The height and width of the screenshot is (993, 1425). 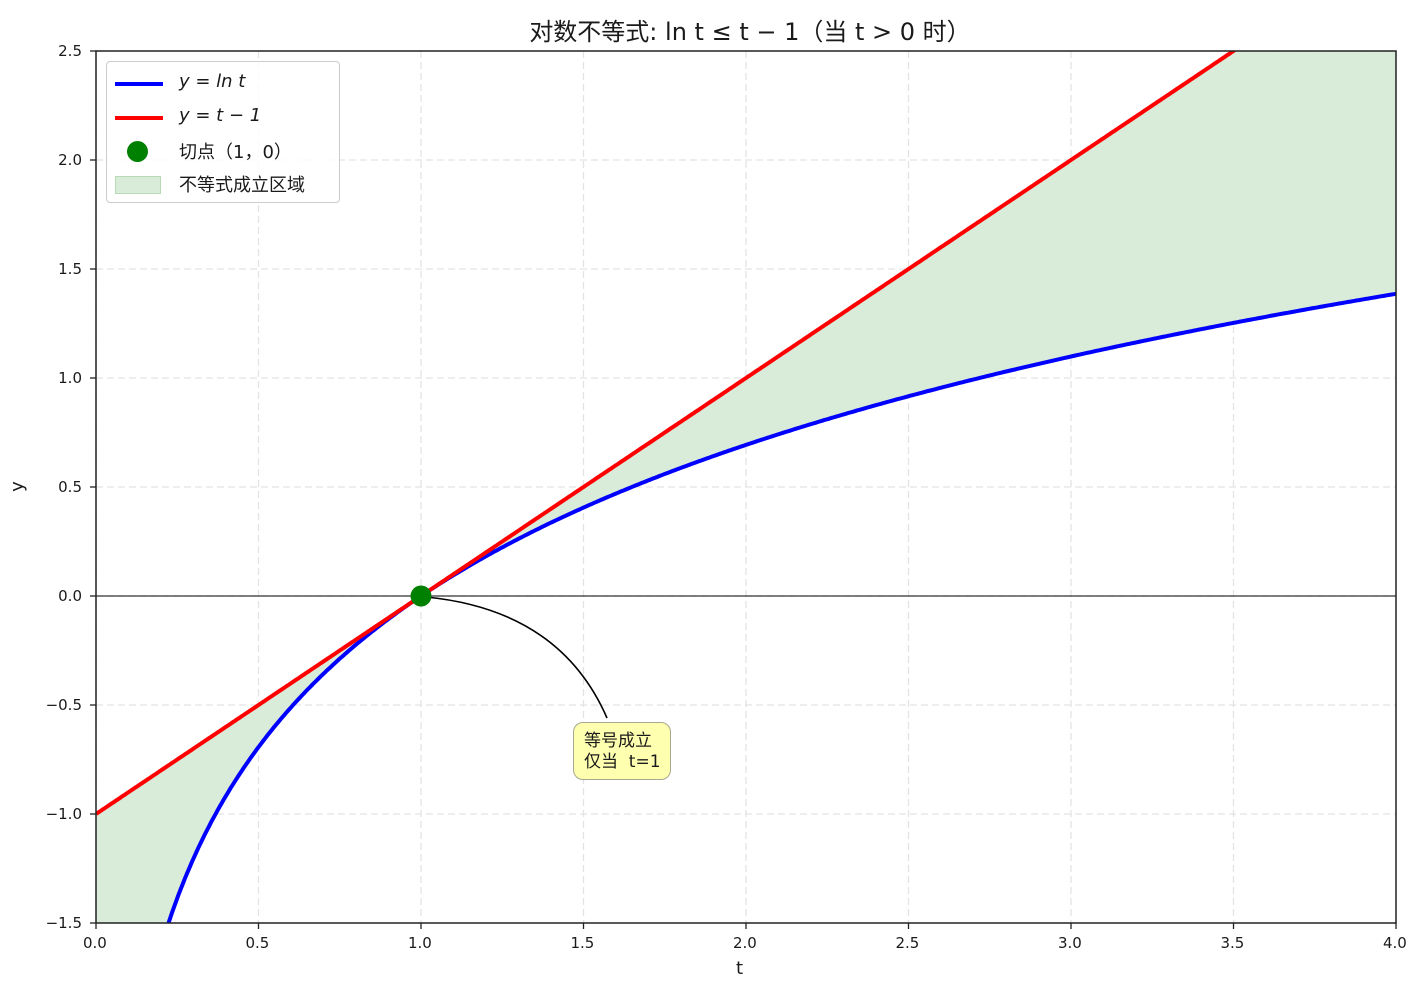 I want to click on x-tick-label: 1.0, so click(x=420, y=943).